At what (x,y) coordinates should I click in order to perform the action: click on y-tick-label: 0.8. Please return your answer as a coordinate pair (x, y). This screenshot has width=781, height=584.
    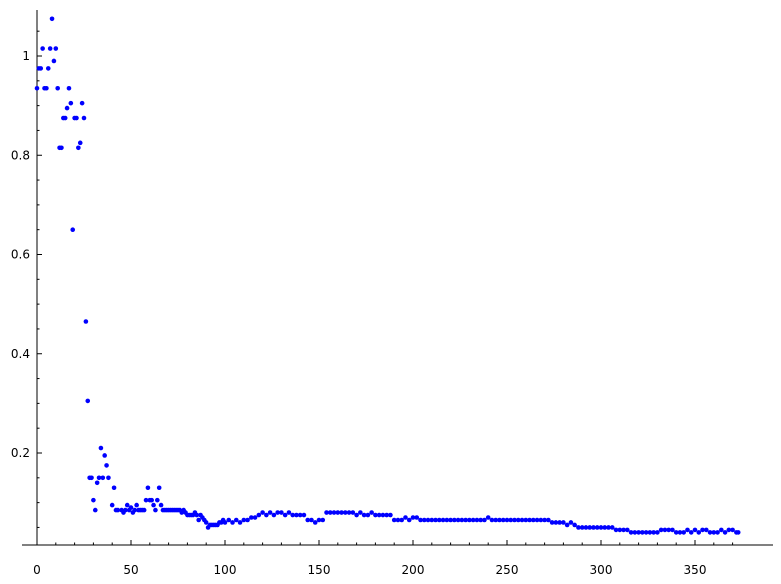
    Looking at the image, I should click on (20, 155).